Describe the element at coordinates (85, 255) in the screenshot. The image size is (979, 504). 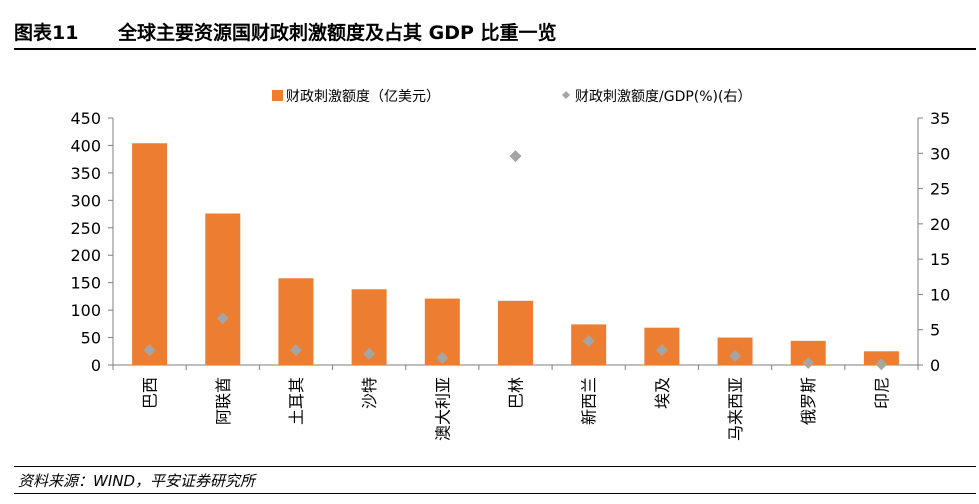
I see `left-tick-label: 200` at that location.